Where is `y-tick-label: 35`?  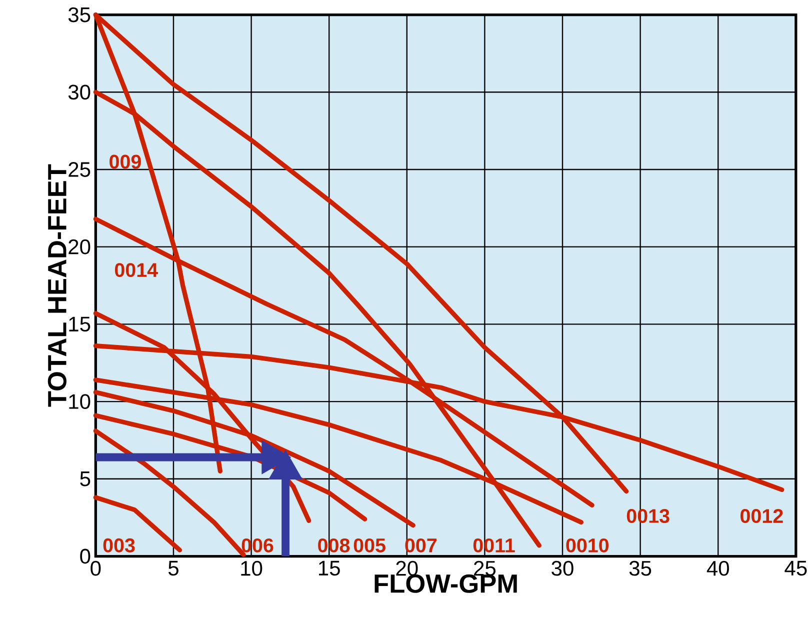 y-tick-label: 35 is located at coordinates (79, 14).